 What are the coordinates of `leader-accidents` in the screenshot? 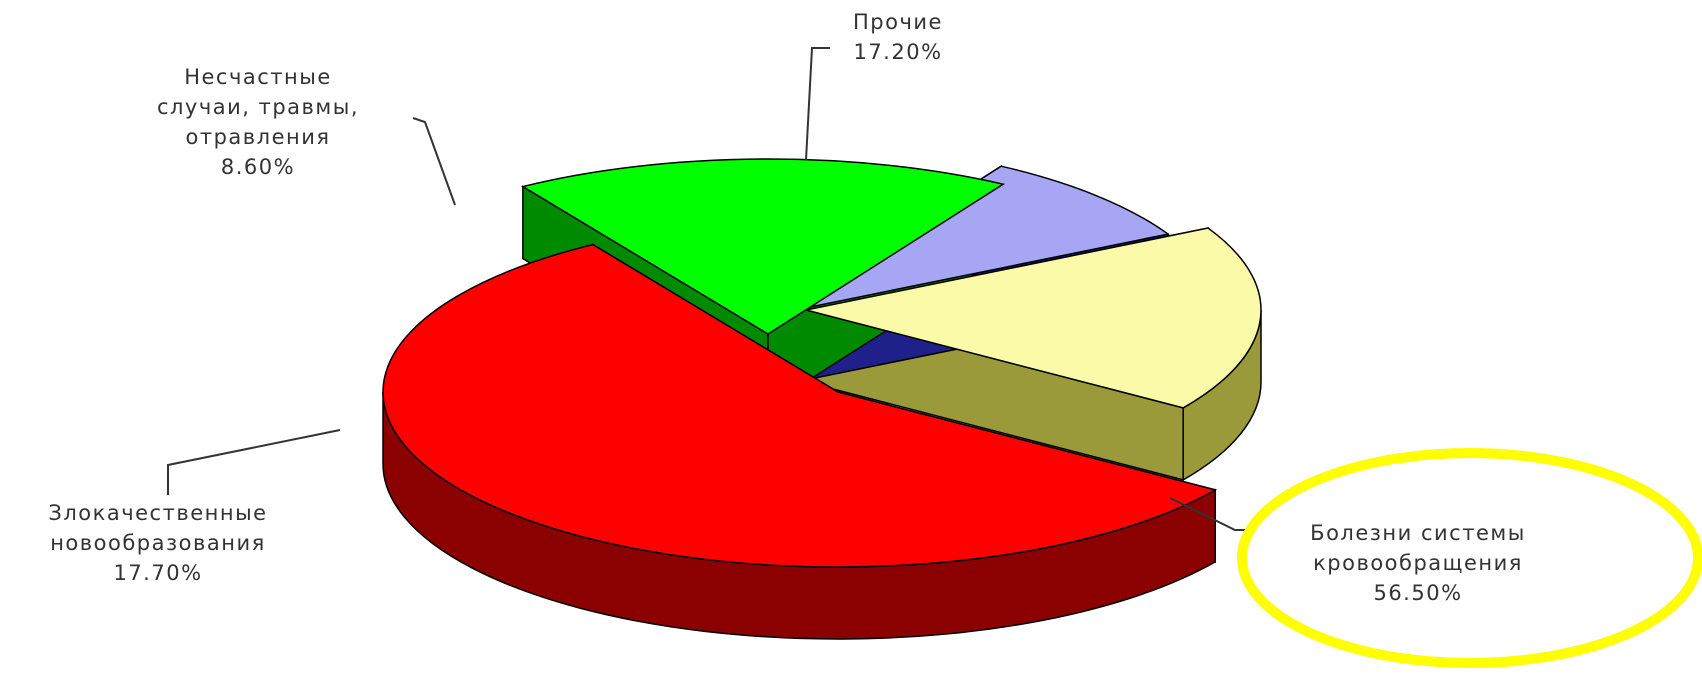 It's located at (434, 161).